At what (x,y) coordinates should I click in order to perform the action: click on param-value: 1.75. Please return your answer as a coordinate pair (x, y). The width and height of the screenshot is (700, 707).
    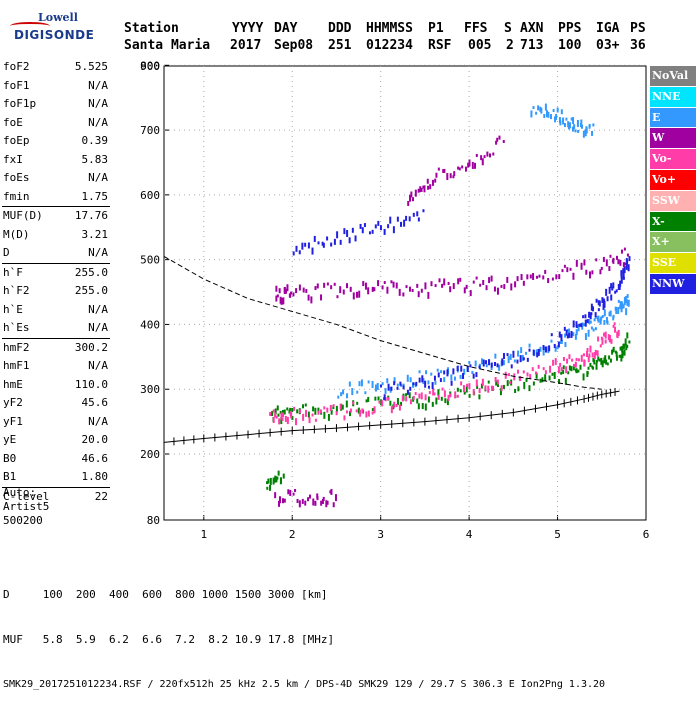
    Looking at the image, I should click on (95, 196).